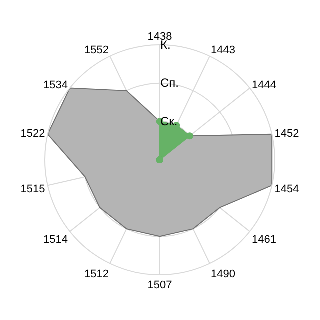 This screenshot has width=320, height=320. I want to click on y-tick-label: Сп., so click(169, 83).